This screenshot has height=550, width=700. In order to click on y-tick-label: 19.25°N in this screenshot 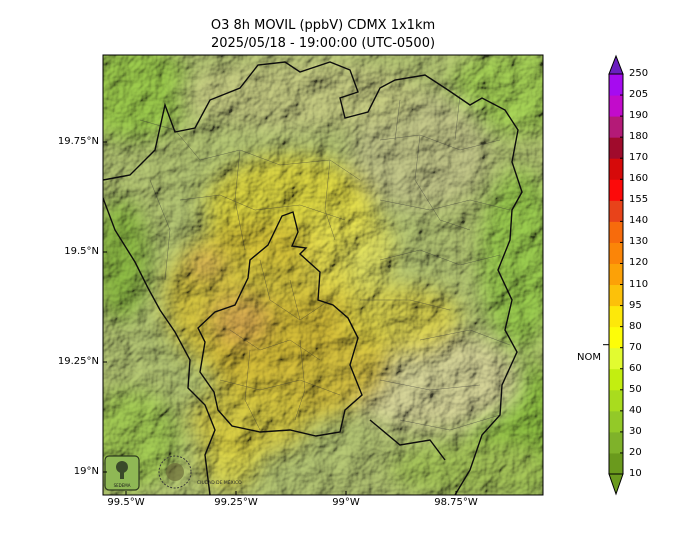, I will do `click(78, 361)`.